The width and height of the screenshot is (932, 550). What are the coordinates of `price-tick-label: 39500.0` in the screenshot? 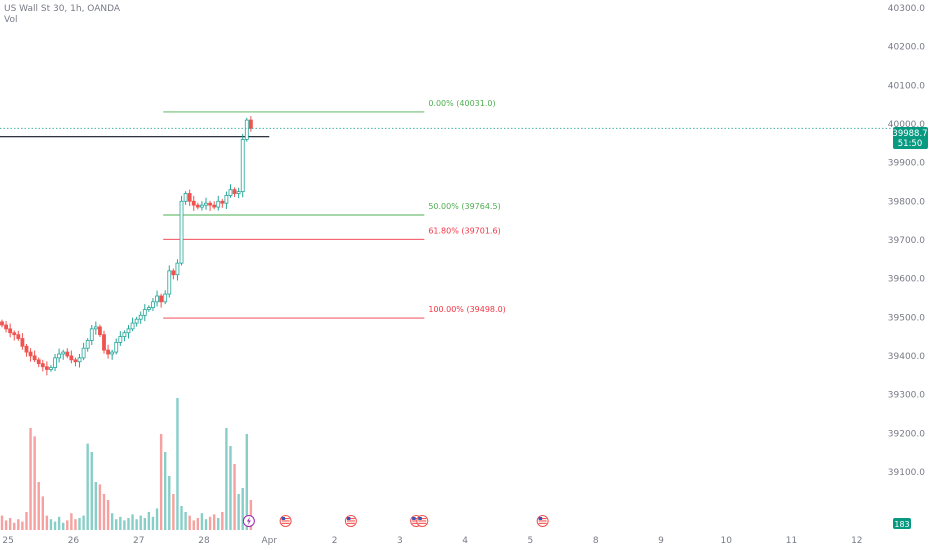 It's located at (906, 318).